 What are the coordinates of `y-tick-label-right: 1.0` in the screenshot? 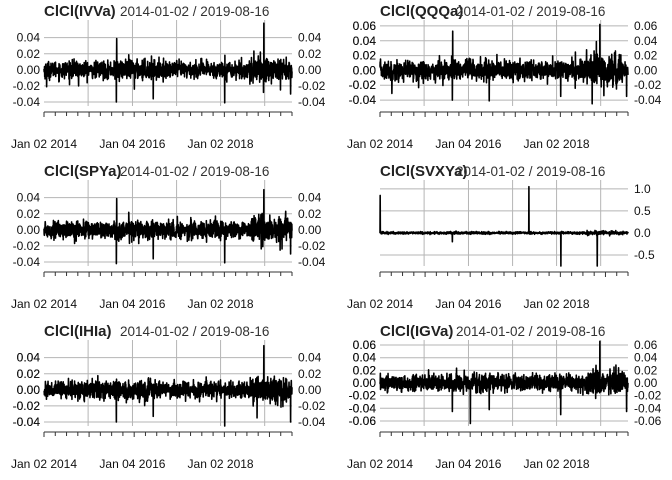 It's located at (642, 189).